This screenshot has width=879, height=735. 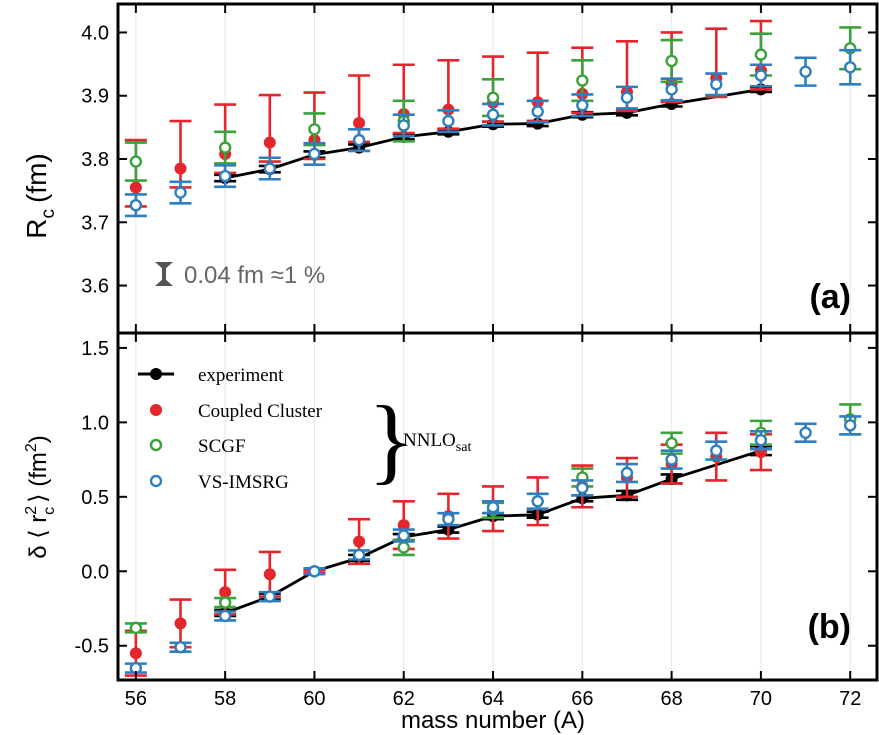 I want to click on panel-b-xtick-label-5: 66, so click(x=582, y=699).